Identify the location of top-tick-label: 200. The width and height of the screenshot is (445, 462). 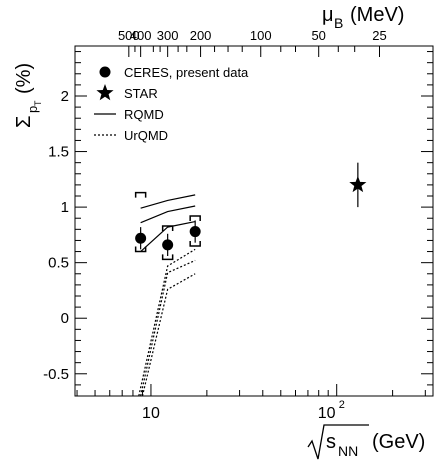
(201, 35).